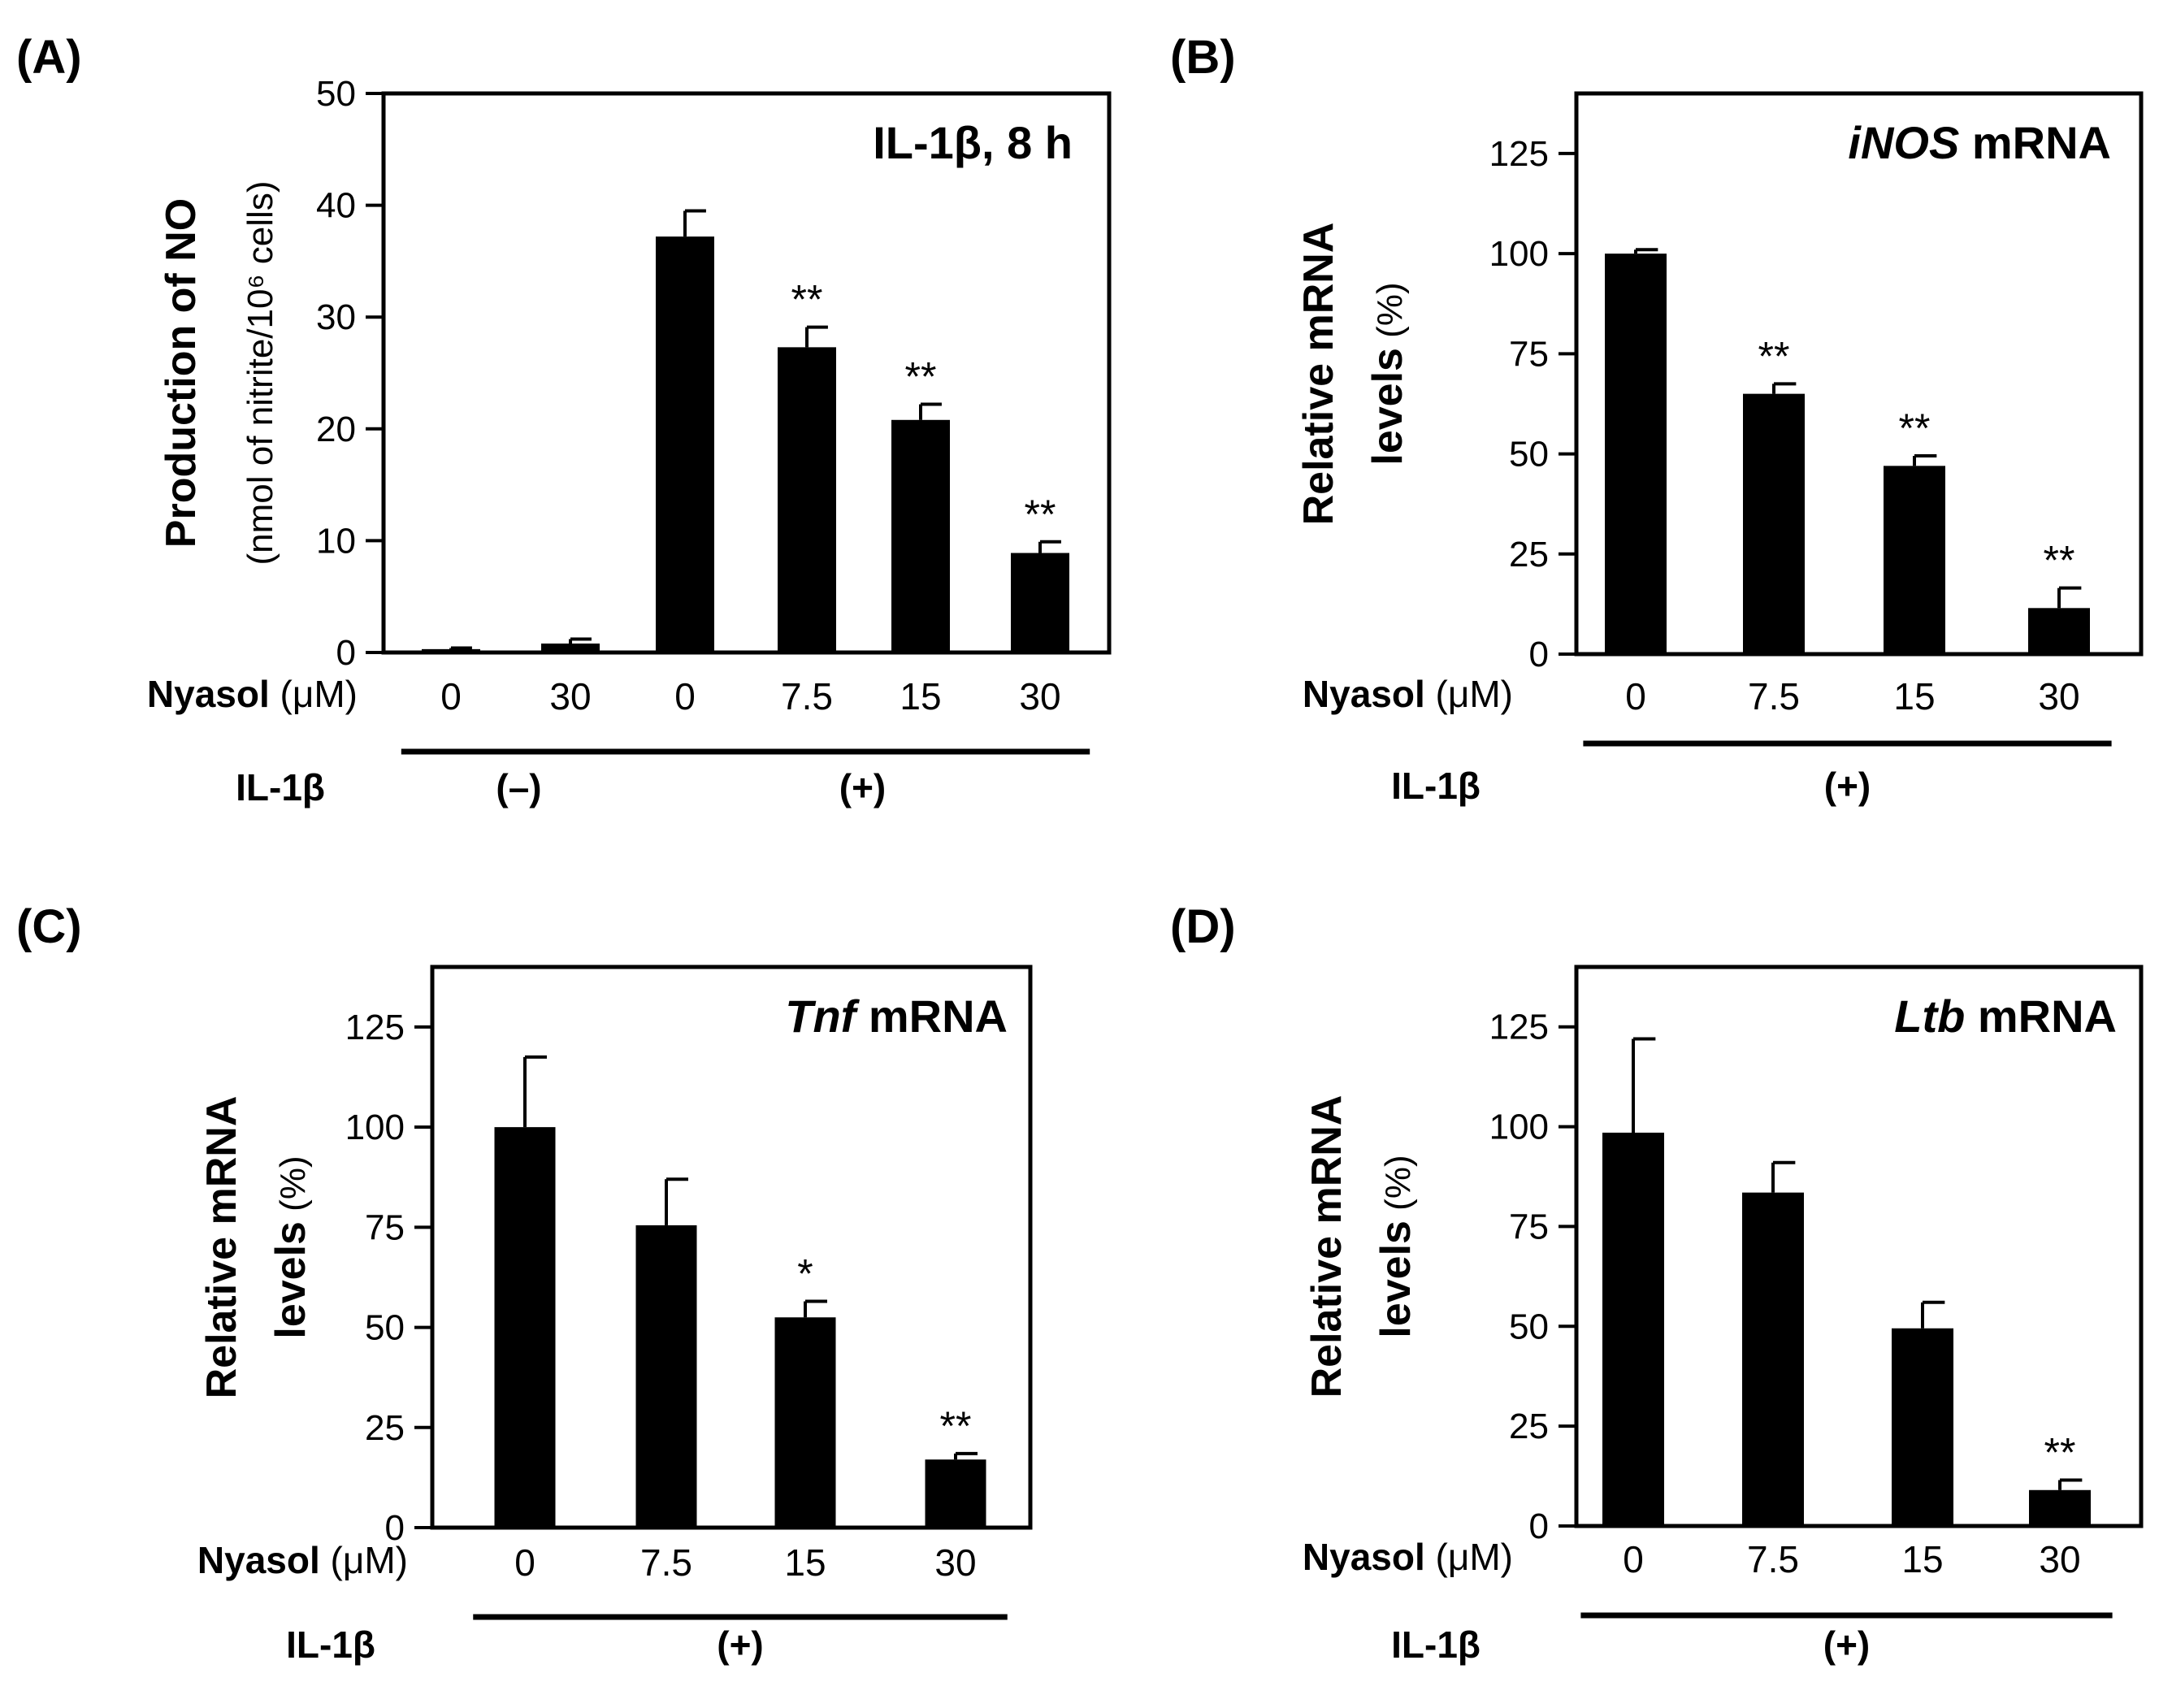 This screenshot has height=1708, width=2172. Describe the element at coordinates (336, 429) in the screenshot. I see `y-tick-label: 20` at that location.